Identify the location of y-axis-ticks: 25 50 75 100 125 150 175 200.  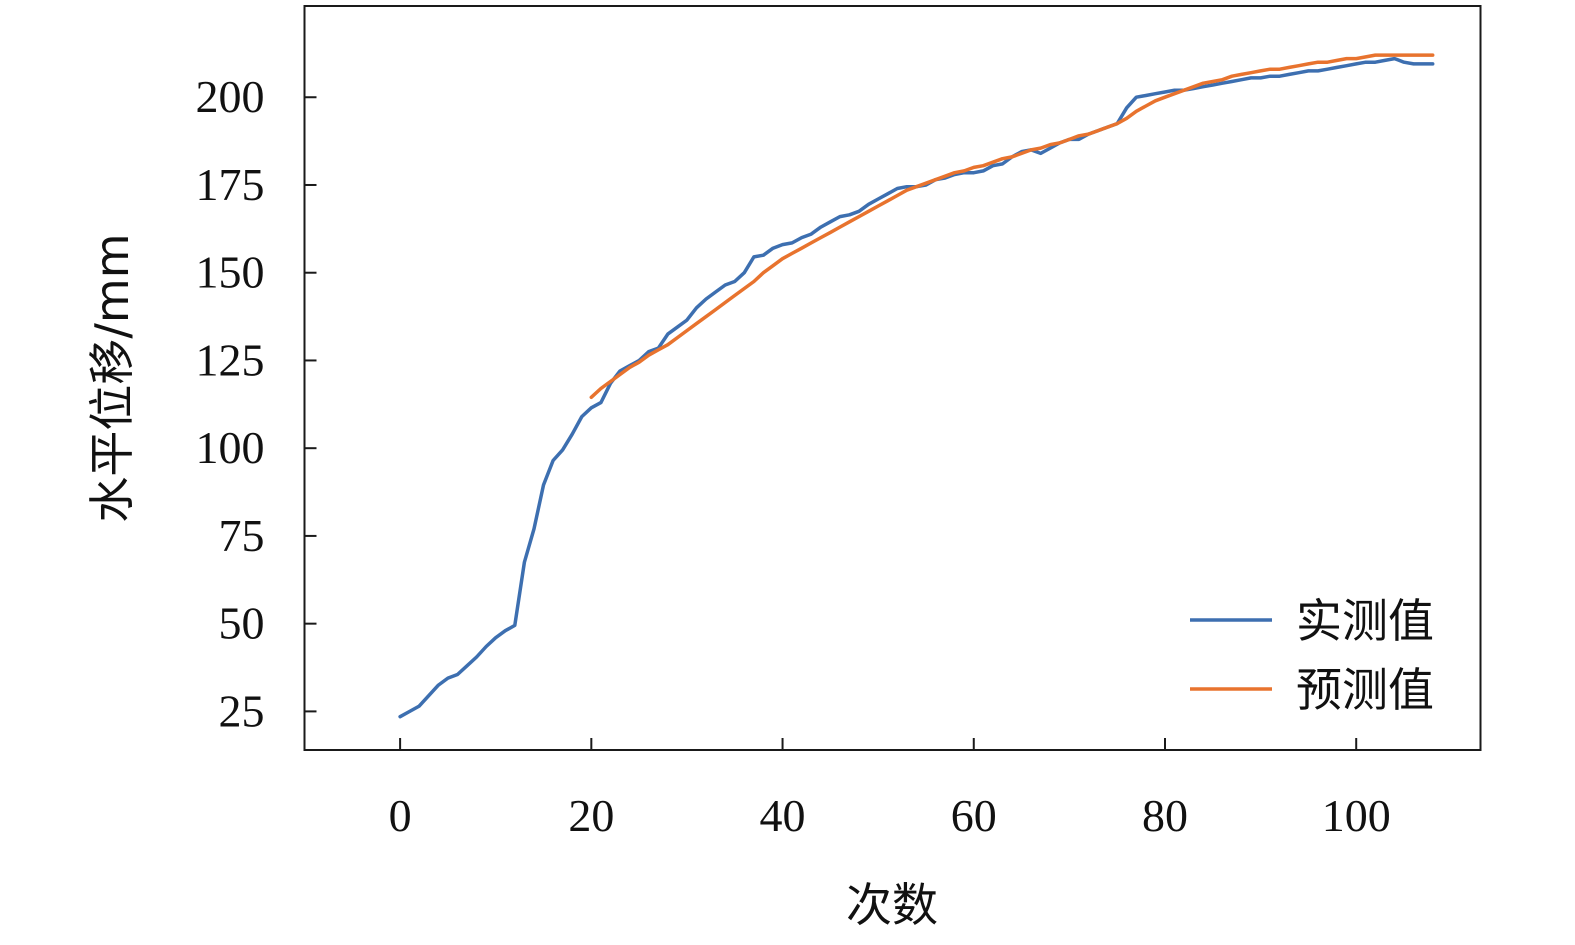
(256, 403).